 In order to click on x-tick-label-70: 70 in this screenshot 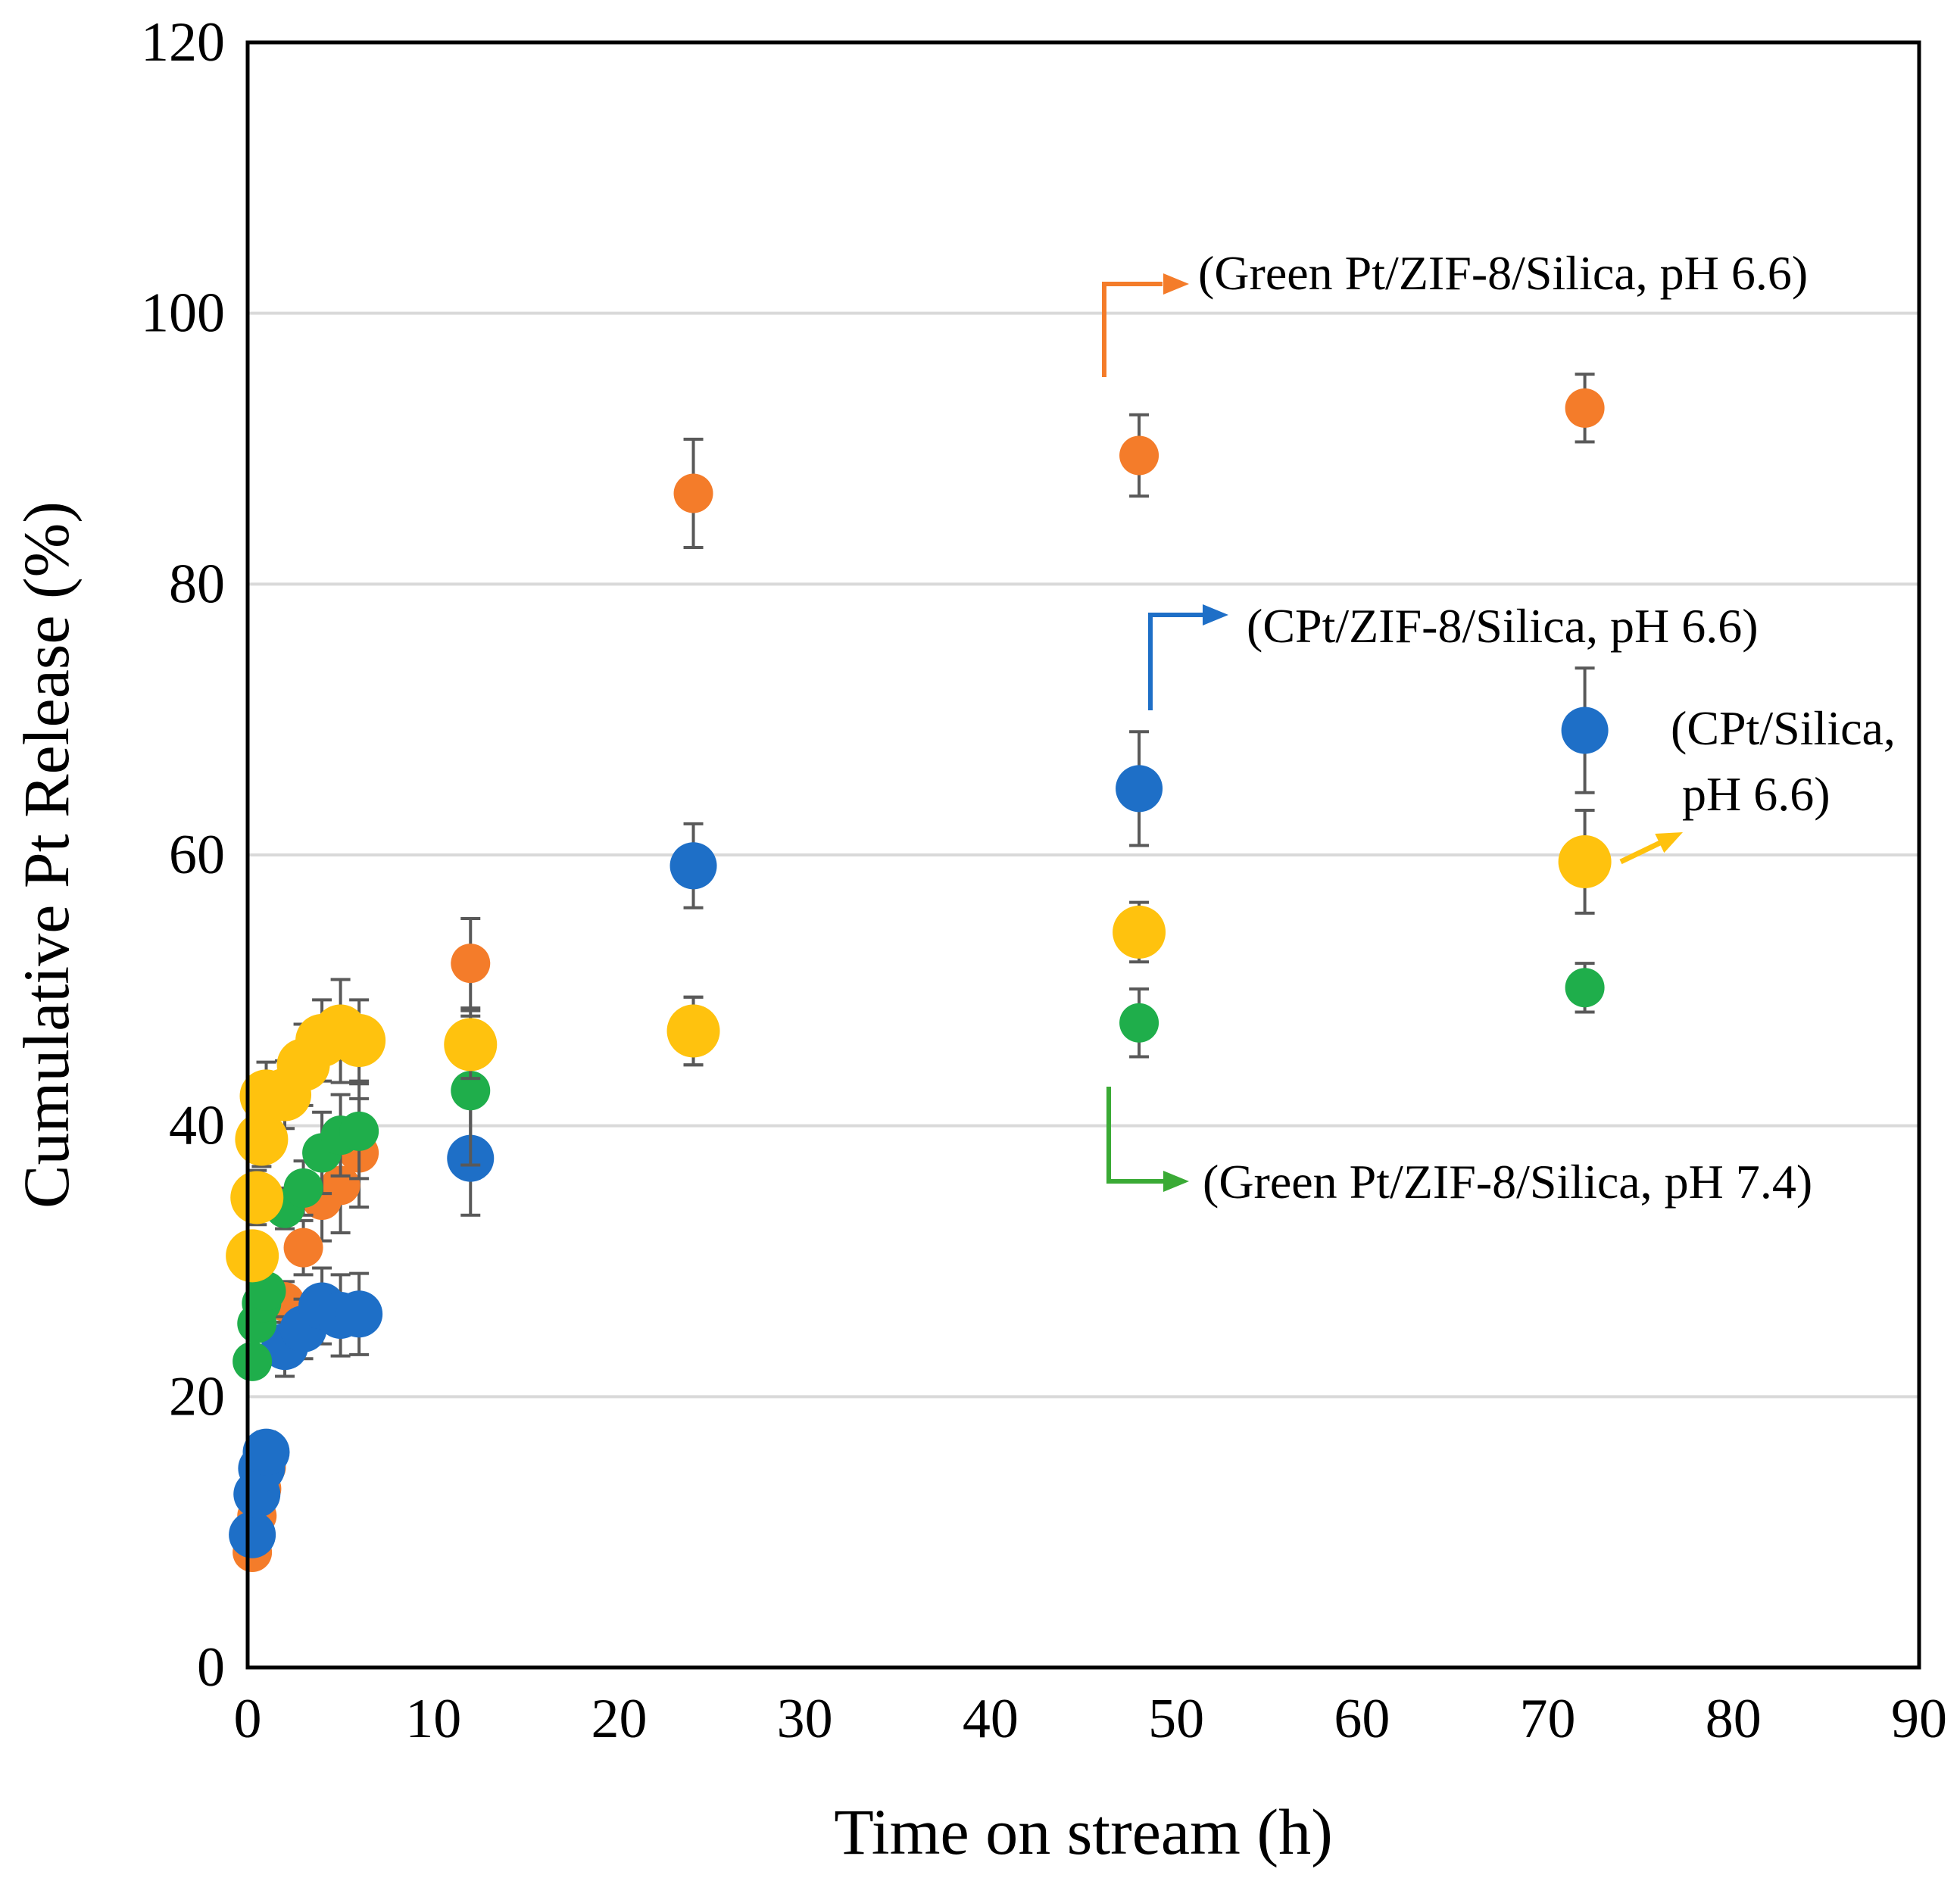, I will do `click(1548, 1719)`.